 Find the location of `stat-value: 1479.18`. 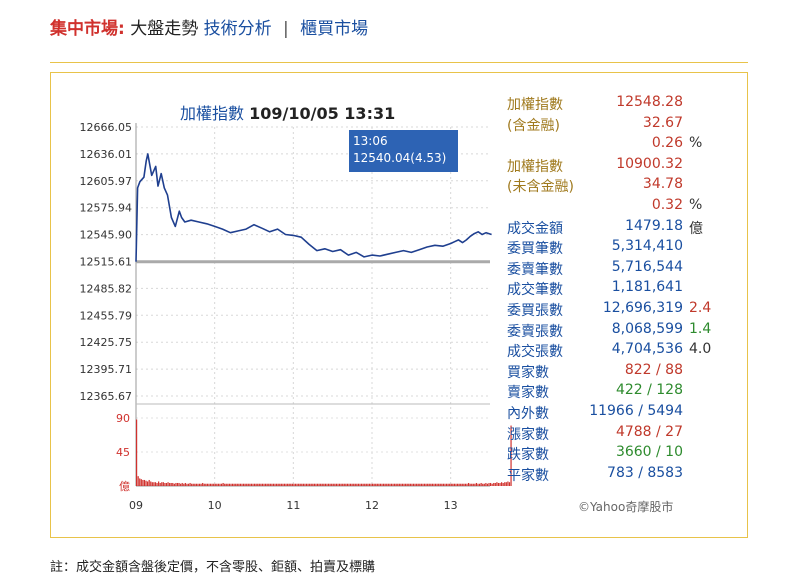

stat-value: 1479.18 is located at coordinates (654, 225).